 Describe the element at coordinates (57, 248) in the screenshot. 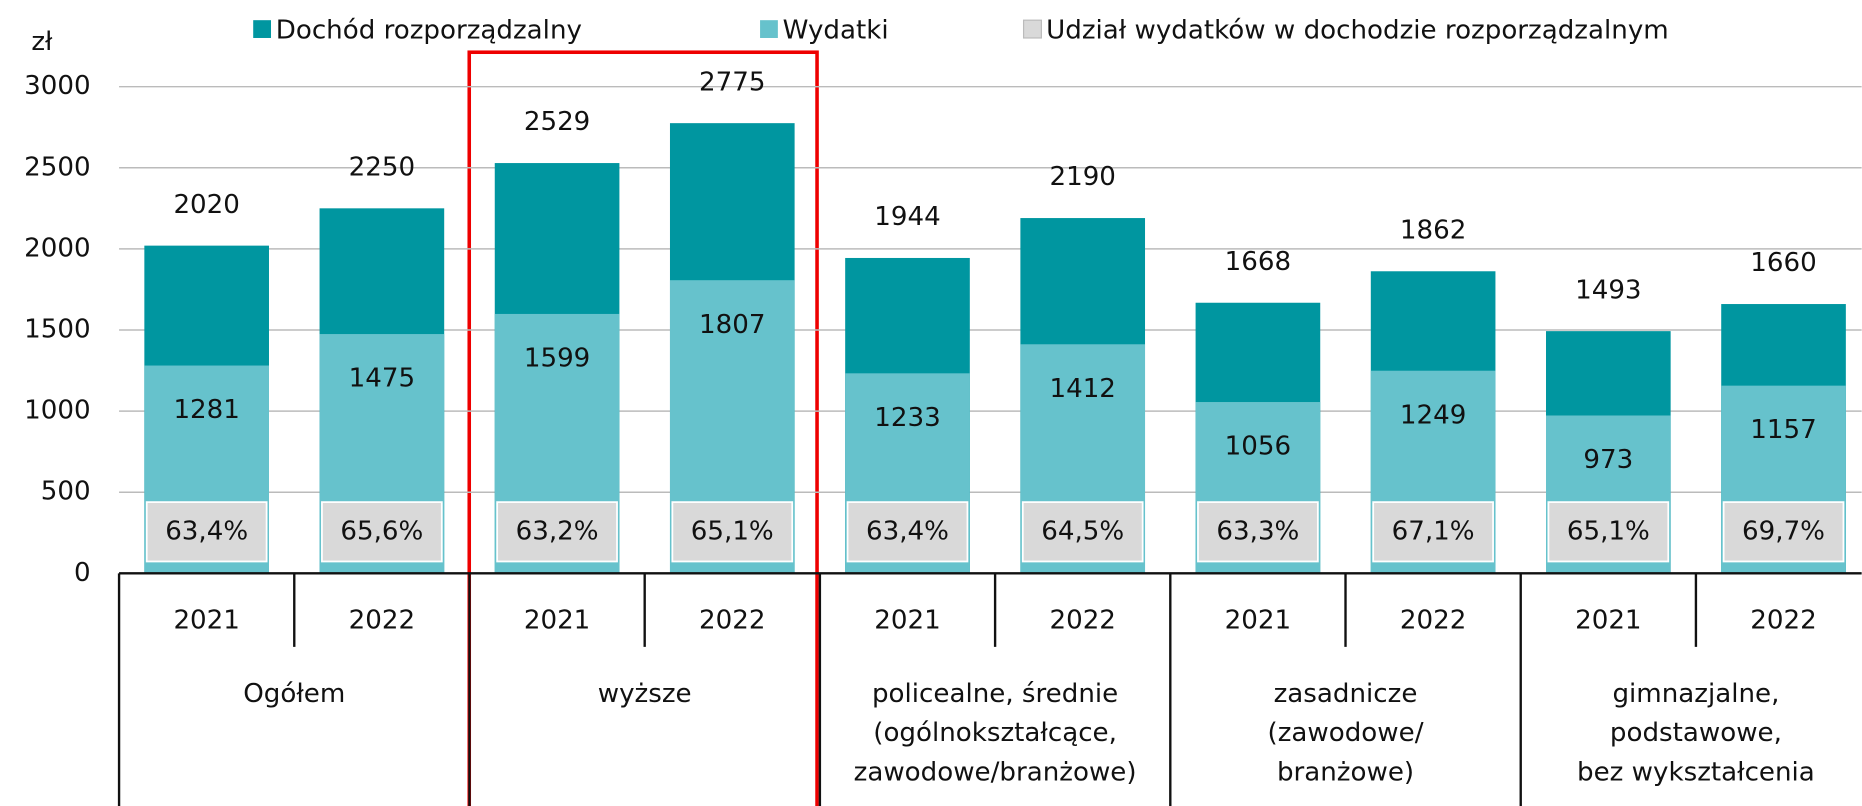

I see `y-tick-label: 2000` at that location.